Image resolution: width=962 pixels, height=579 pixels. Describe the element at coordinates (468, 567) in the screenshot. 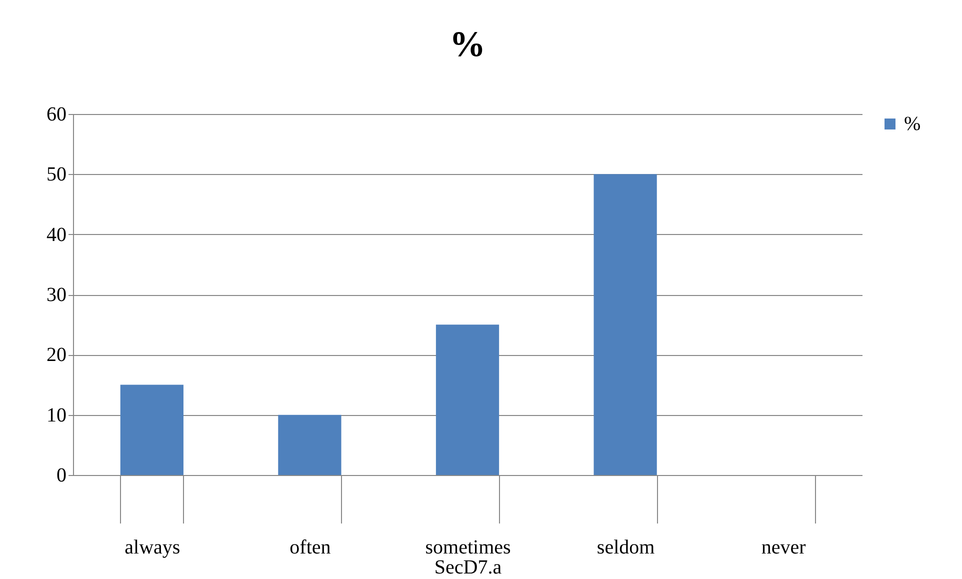

I see `x-axis-title: SecD7.a` at that location.